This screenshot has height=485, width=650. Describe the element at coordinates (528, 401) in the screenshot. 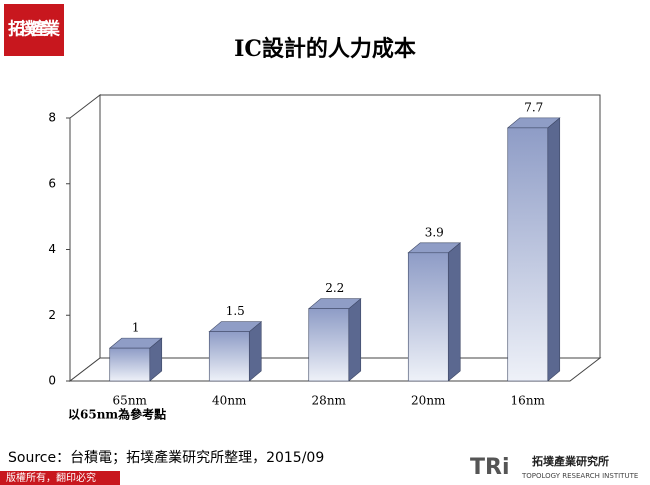

I see `x-tick-label: 16nm` at that location.